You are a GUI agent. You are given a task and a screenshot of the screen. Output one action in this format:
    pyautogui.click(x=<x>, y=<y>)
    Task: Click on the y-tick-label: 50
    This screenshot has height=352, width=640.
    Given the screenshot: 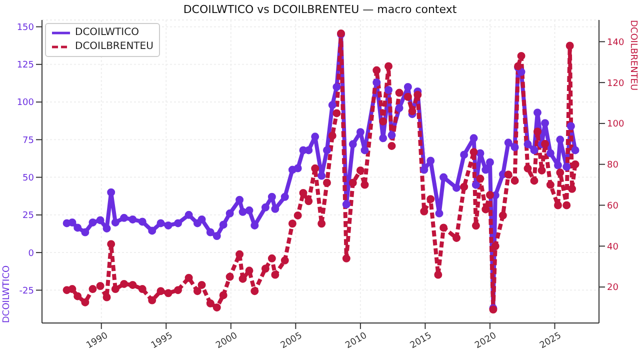 What is the action you would take?
    pyautogui.click(x=28, y=178)
    